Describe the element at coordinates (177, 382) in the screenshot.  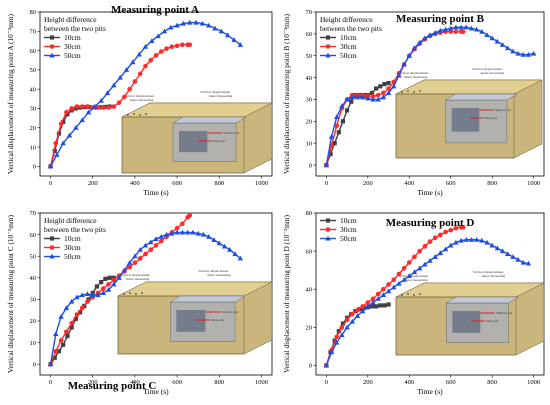
I see `x-tick-label: 600` at that location.